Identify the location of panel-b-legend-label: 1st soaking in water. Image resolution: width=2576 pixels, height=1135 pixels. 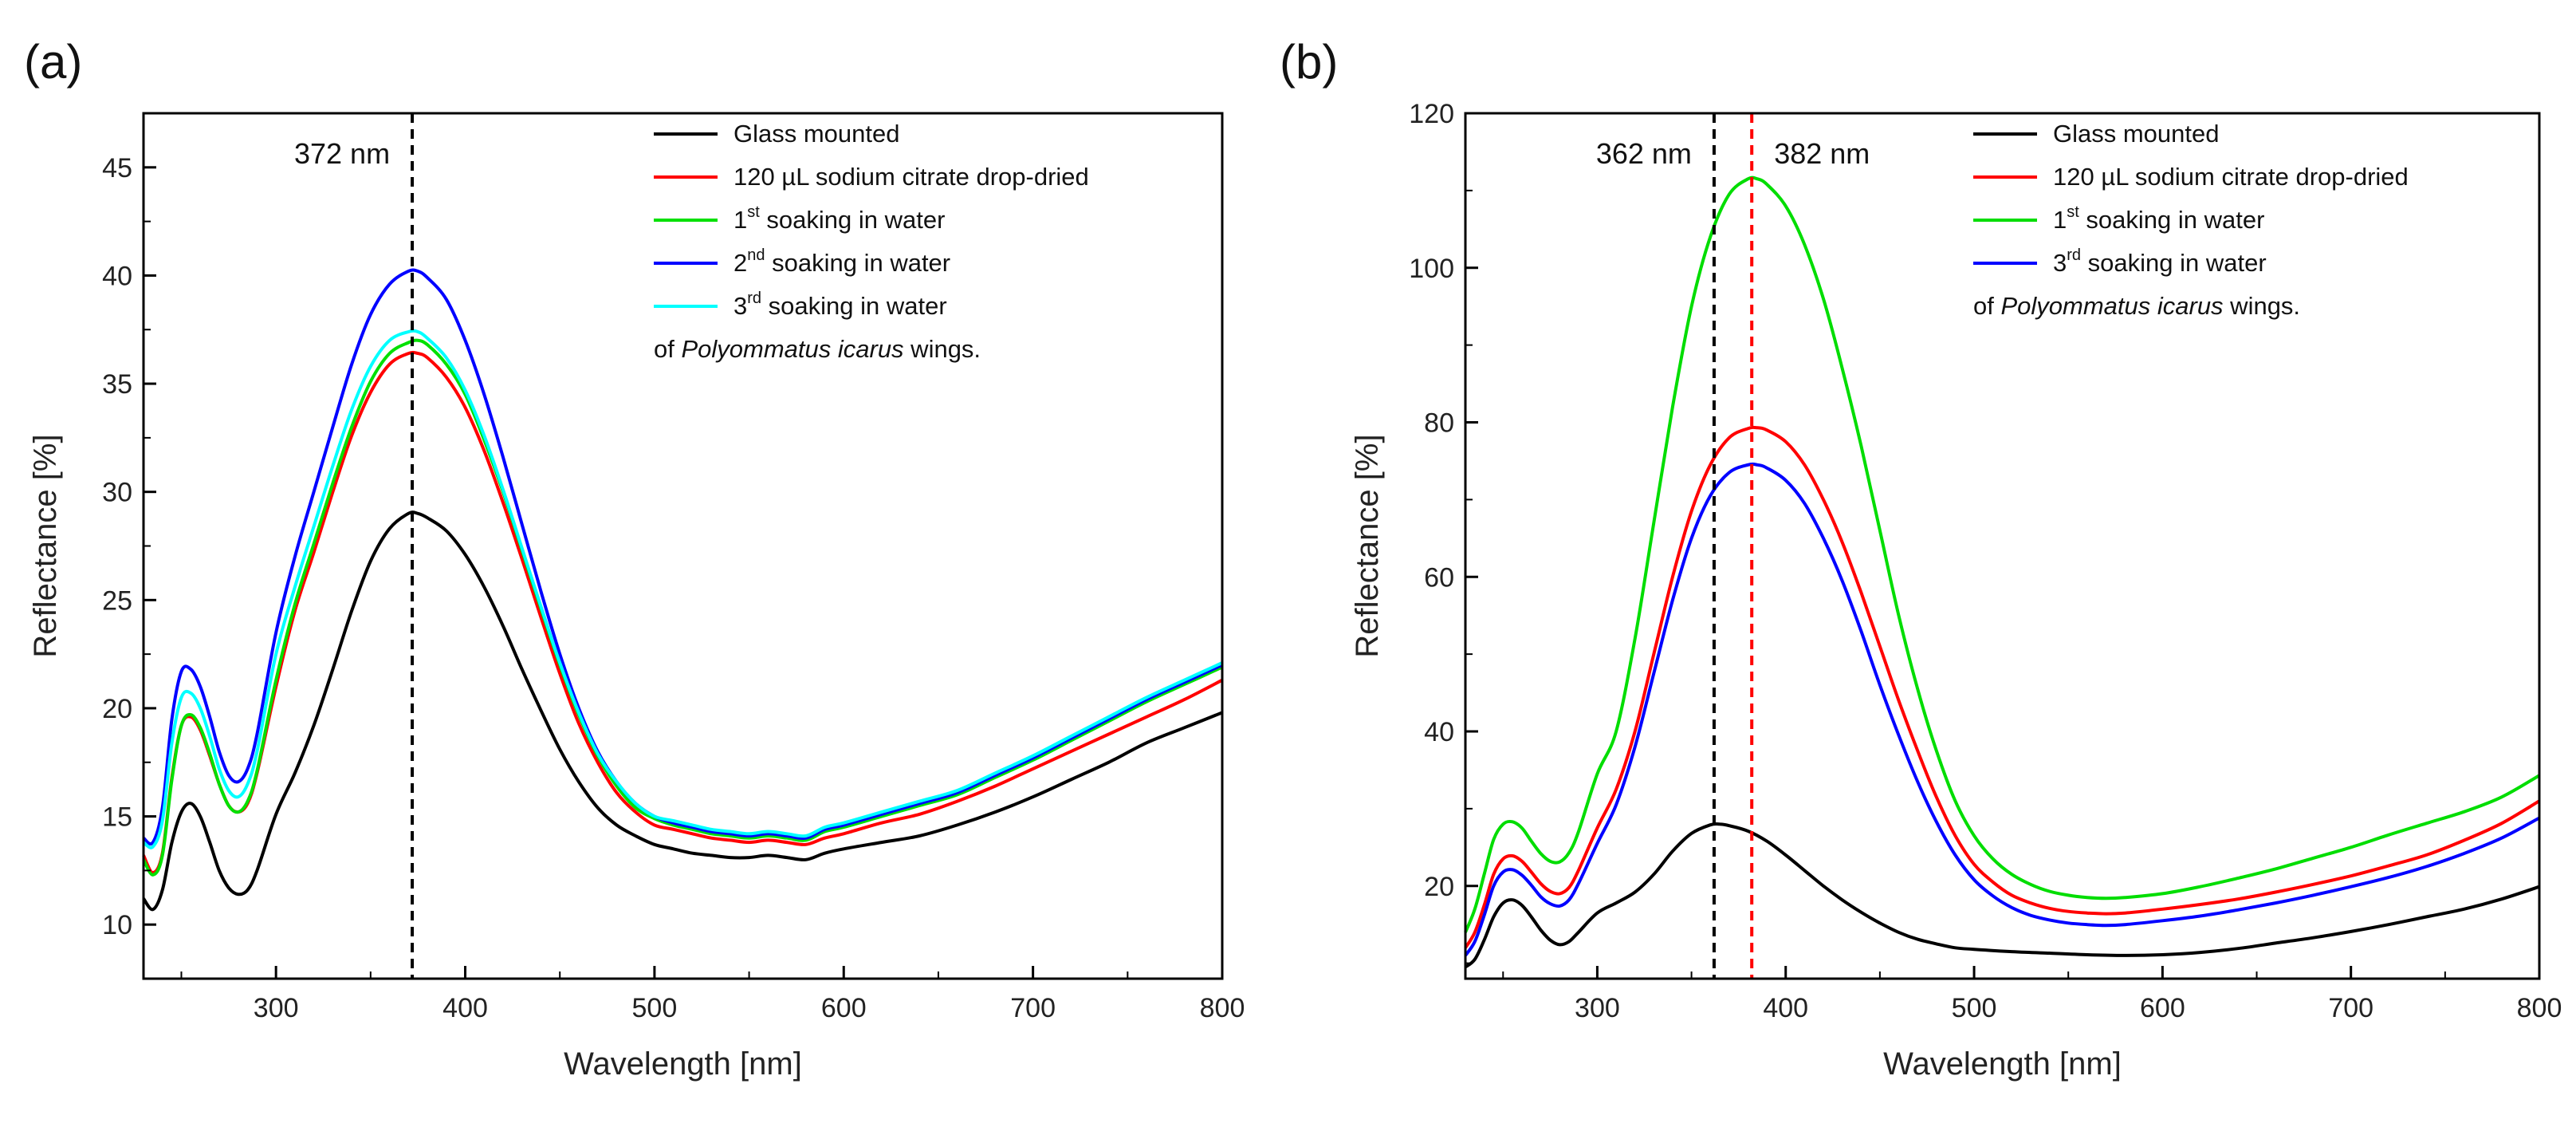
(2159, 219).